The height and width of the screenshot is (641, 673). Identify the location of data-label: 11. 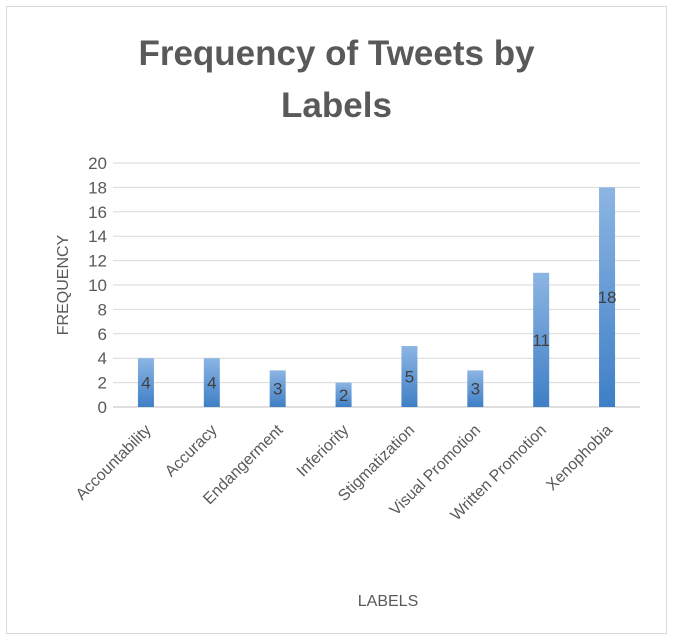
(541, 340).